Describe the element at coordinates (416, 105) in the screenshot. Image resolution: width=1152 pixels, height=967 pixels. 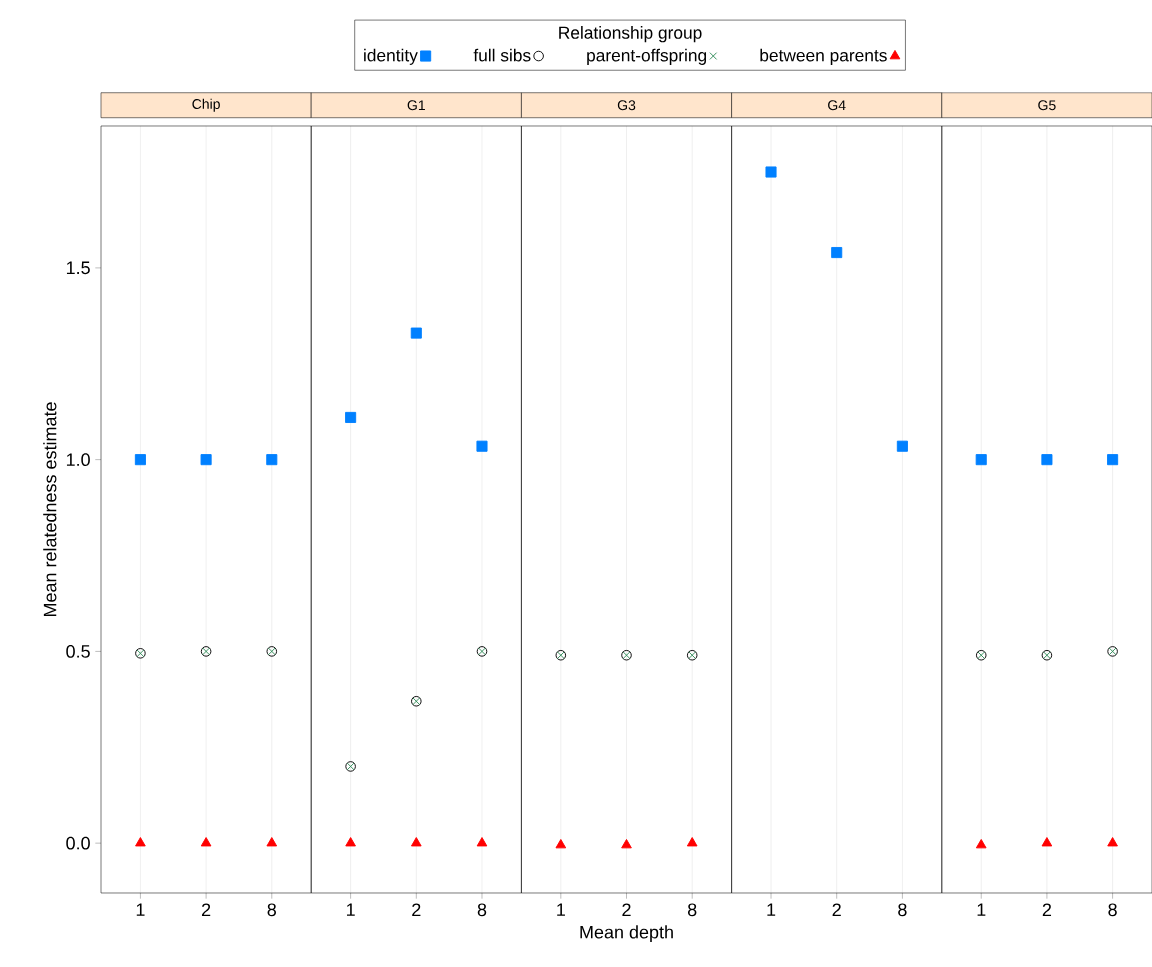
I see `chart-title: G1` at that location.